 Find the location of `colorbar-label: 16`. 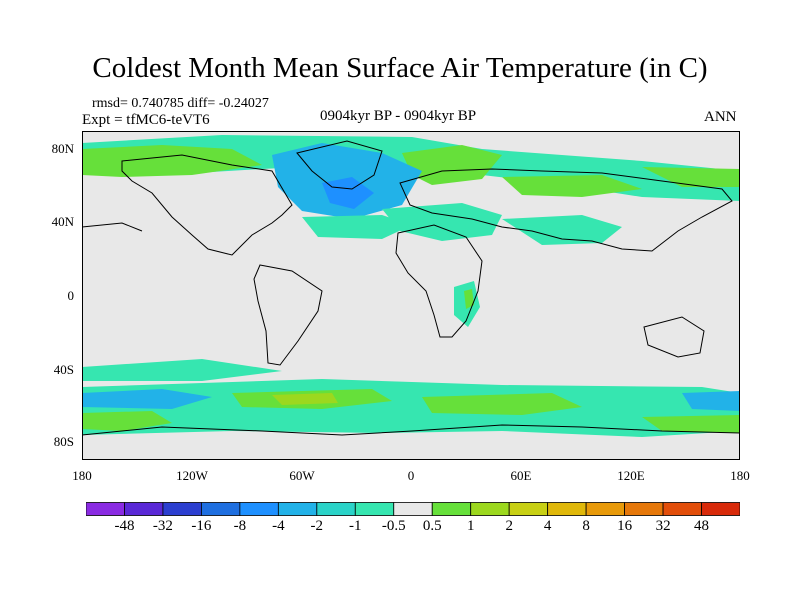

colorbar-label: 16 is located at coordinates (625, 526).